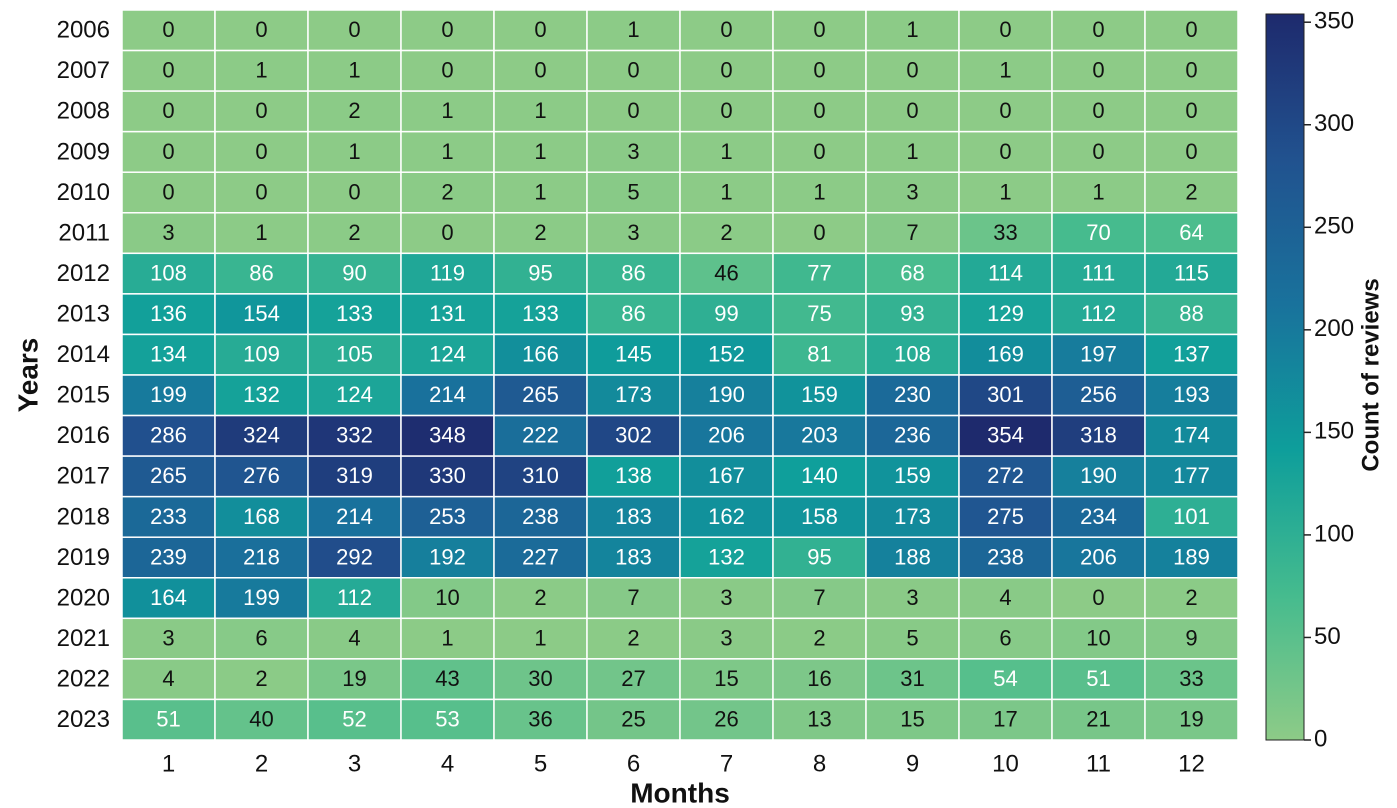  I want to click on colorbar-tick-label: 50, so click(1327, 636).